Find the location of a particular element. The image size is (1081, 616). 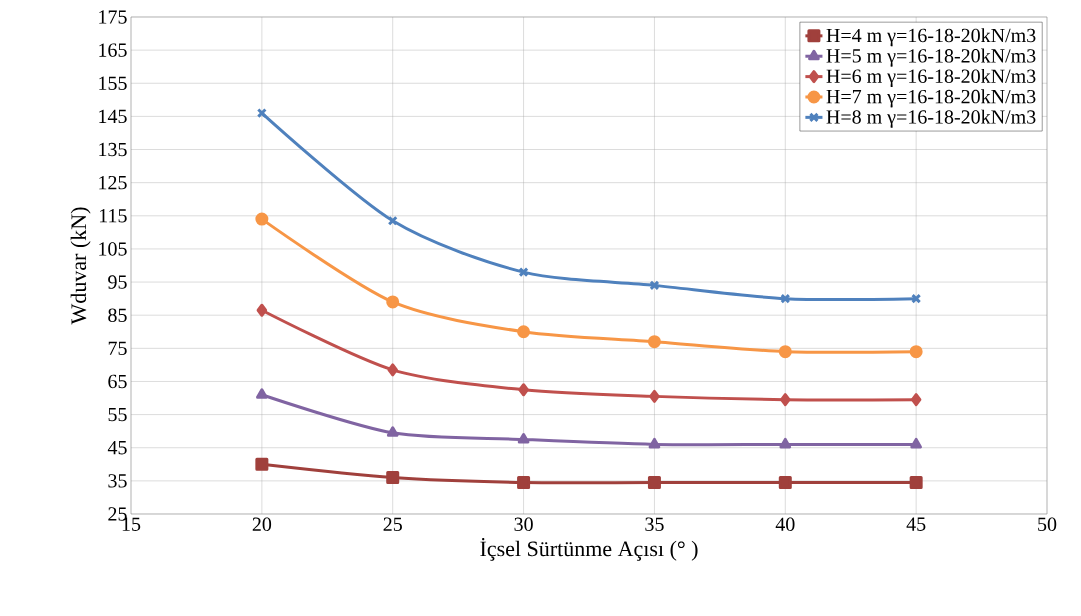

legend-label: H=7 m γ=16-18-20kN/m3 is located at coordinates (931, 98).